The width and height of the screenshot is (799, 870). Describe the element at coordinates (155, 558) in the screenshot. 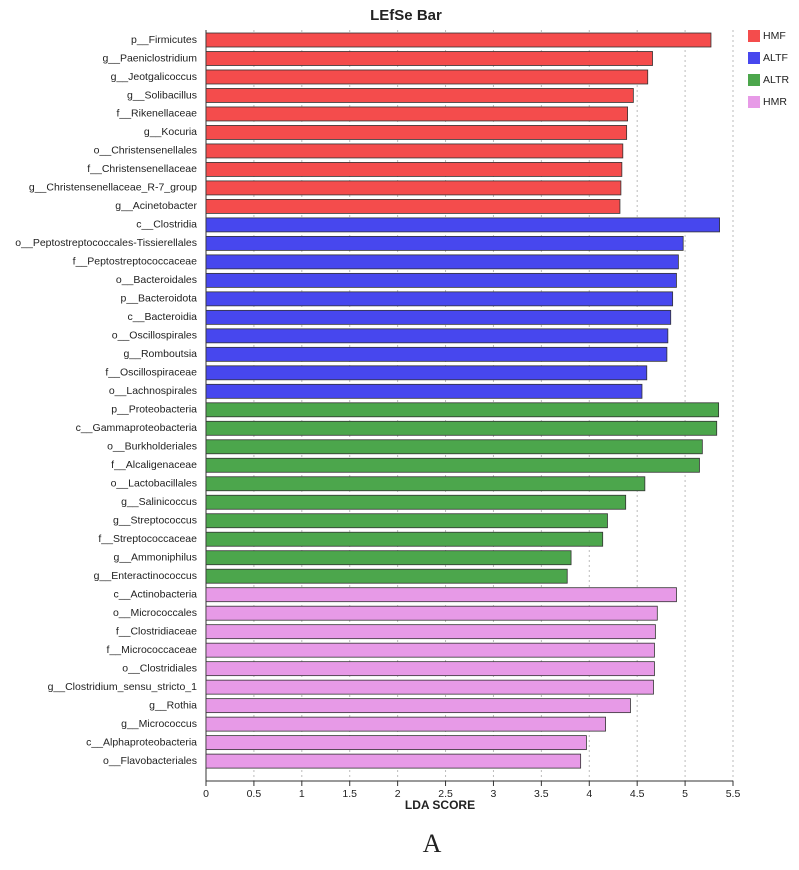

I see `y-tick-label: g__Ammoniphilus` at that location.